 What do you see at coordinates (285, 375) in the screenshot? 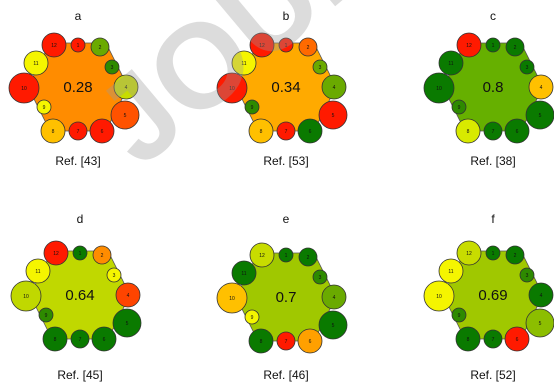
I see `reference-label: Ref. [46]` at bounding box center [285, 375].